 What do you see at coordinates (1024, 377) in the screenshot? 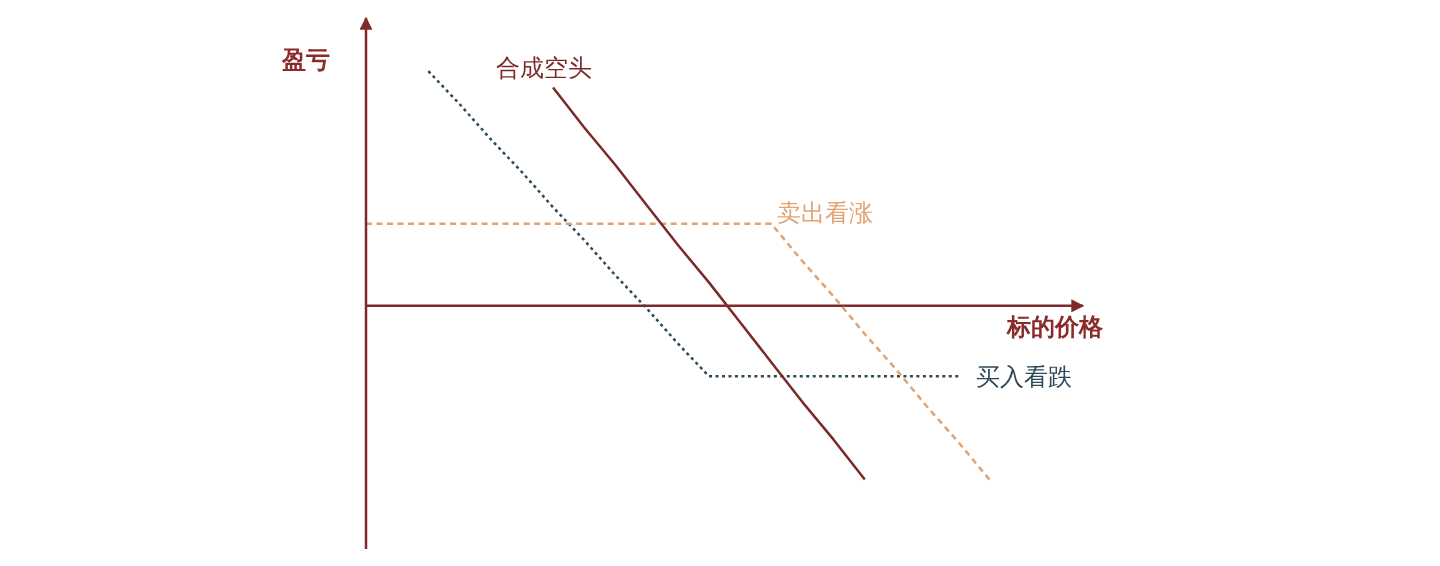
I see `series-label: 买入看跌` at bounding box center [1024, 377].